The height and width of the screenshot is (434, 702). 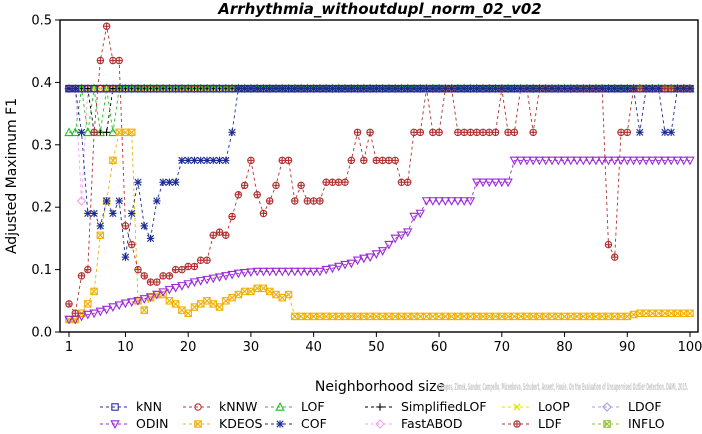 What do you see at coordinates (41, 83) in the screenshot?
I see `y-tick-label: 0.4` at bounding box center [41, 83].